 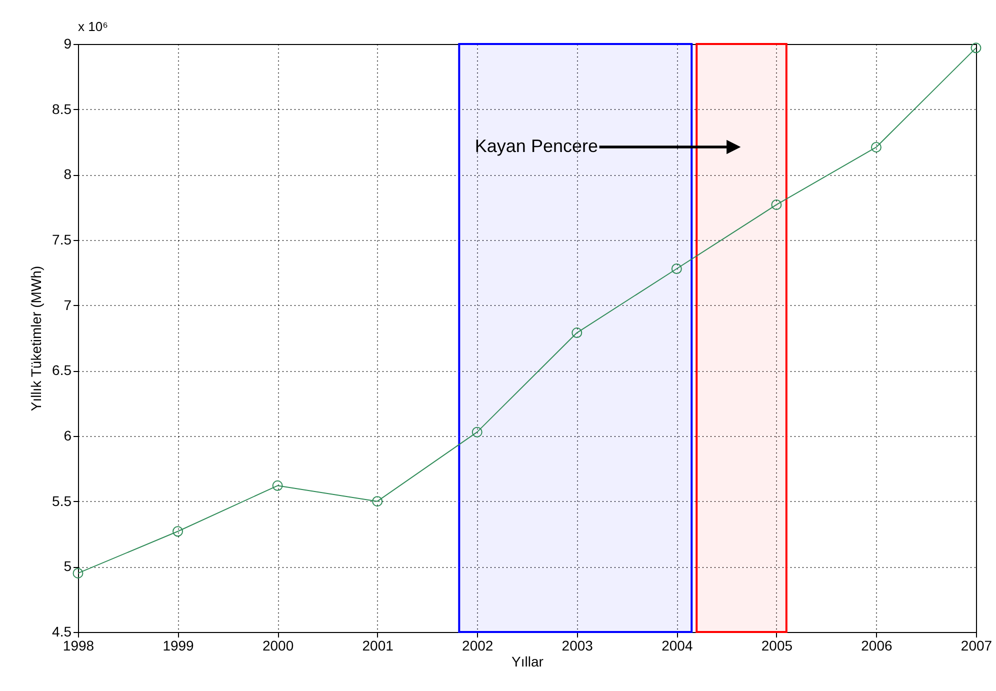 What do you see at coordinates (68, 566) in the screenshot?
I see `y-tick-label: 5` at bounding box center [68, 566].